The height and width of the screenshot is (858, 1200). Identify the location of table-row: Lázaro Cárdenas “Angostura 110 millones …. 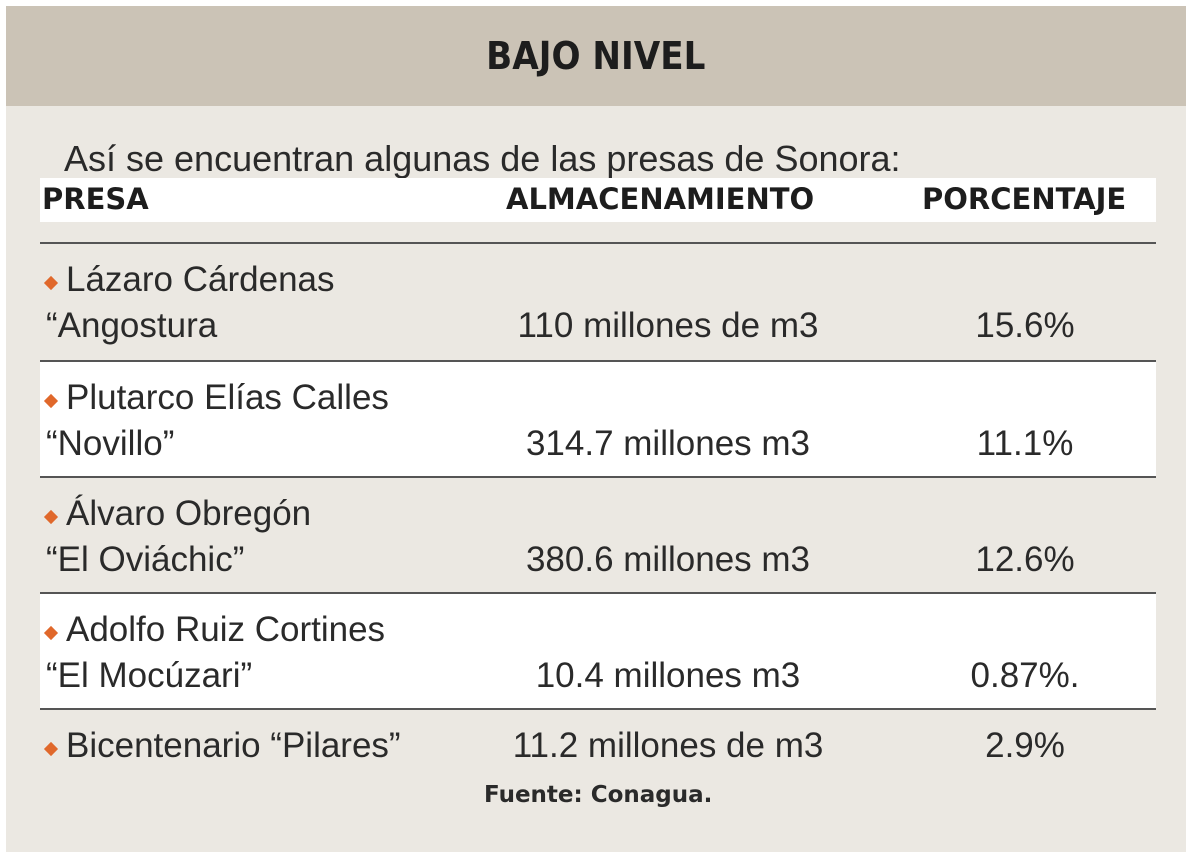
(598, 302).